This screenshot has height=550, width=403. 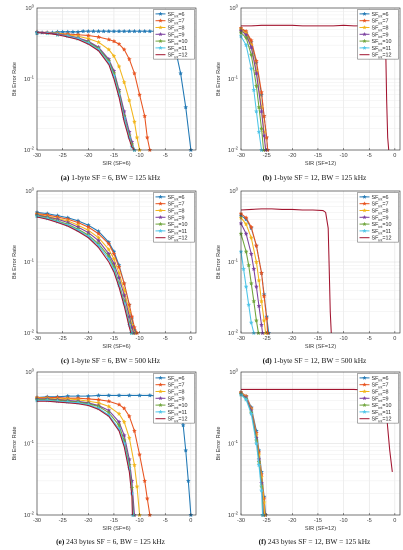 I want to click on legend-label: SFint=6, so click(x=176, y=198).